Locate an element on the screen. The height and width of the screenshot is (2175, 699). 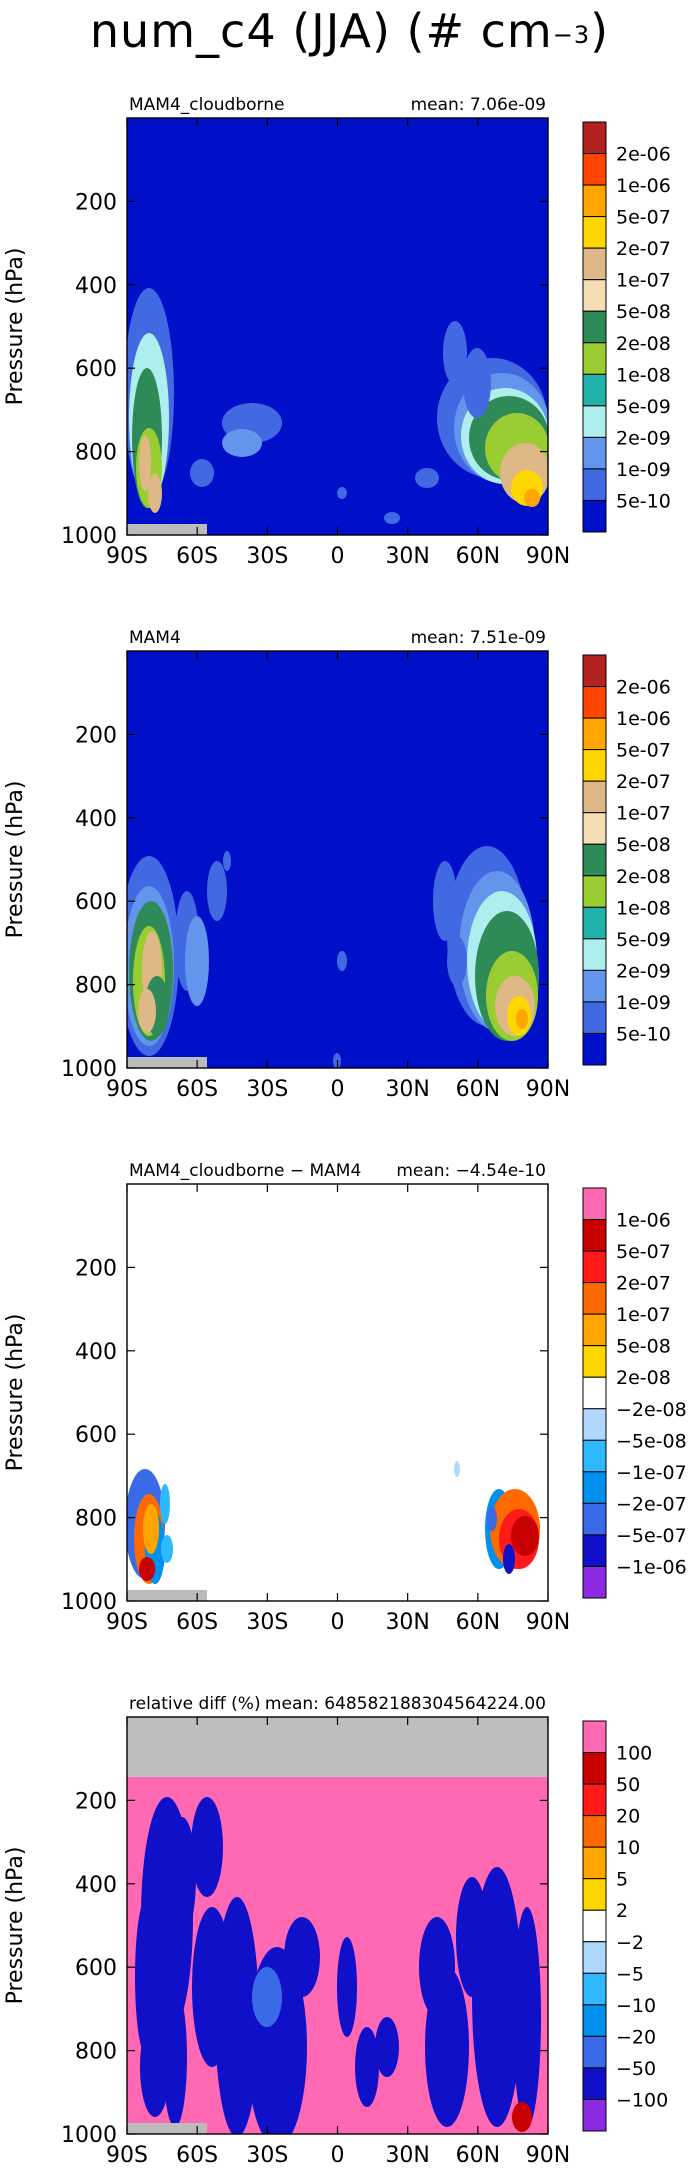
colorbar-label: 1e-09 is located at coordinates (643, 470).